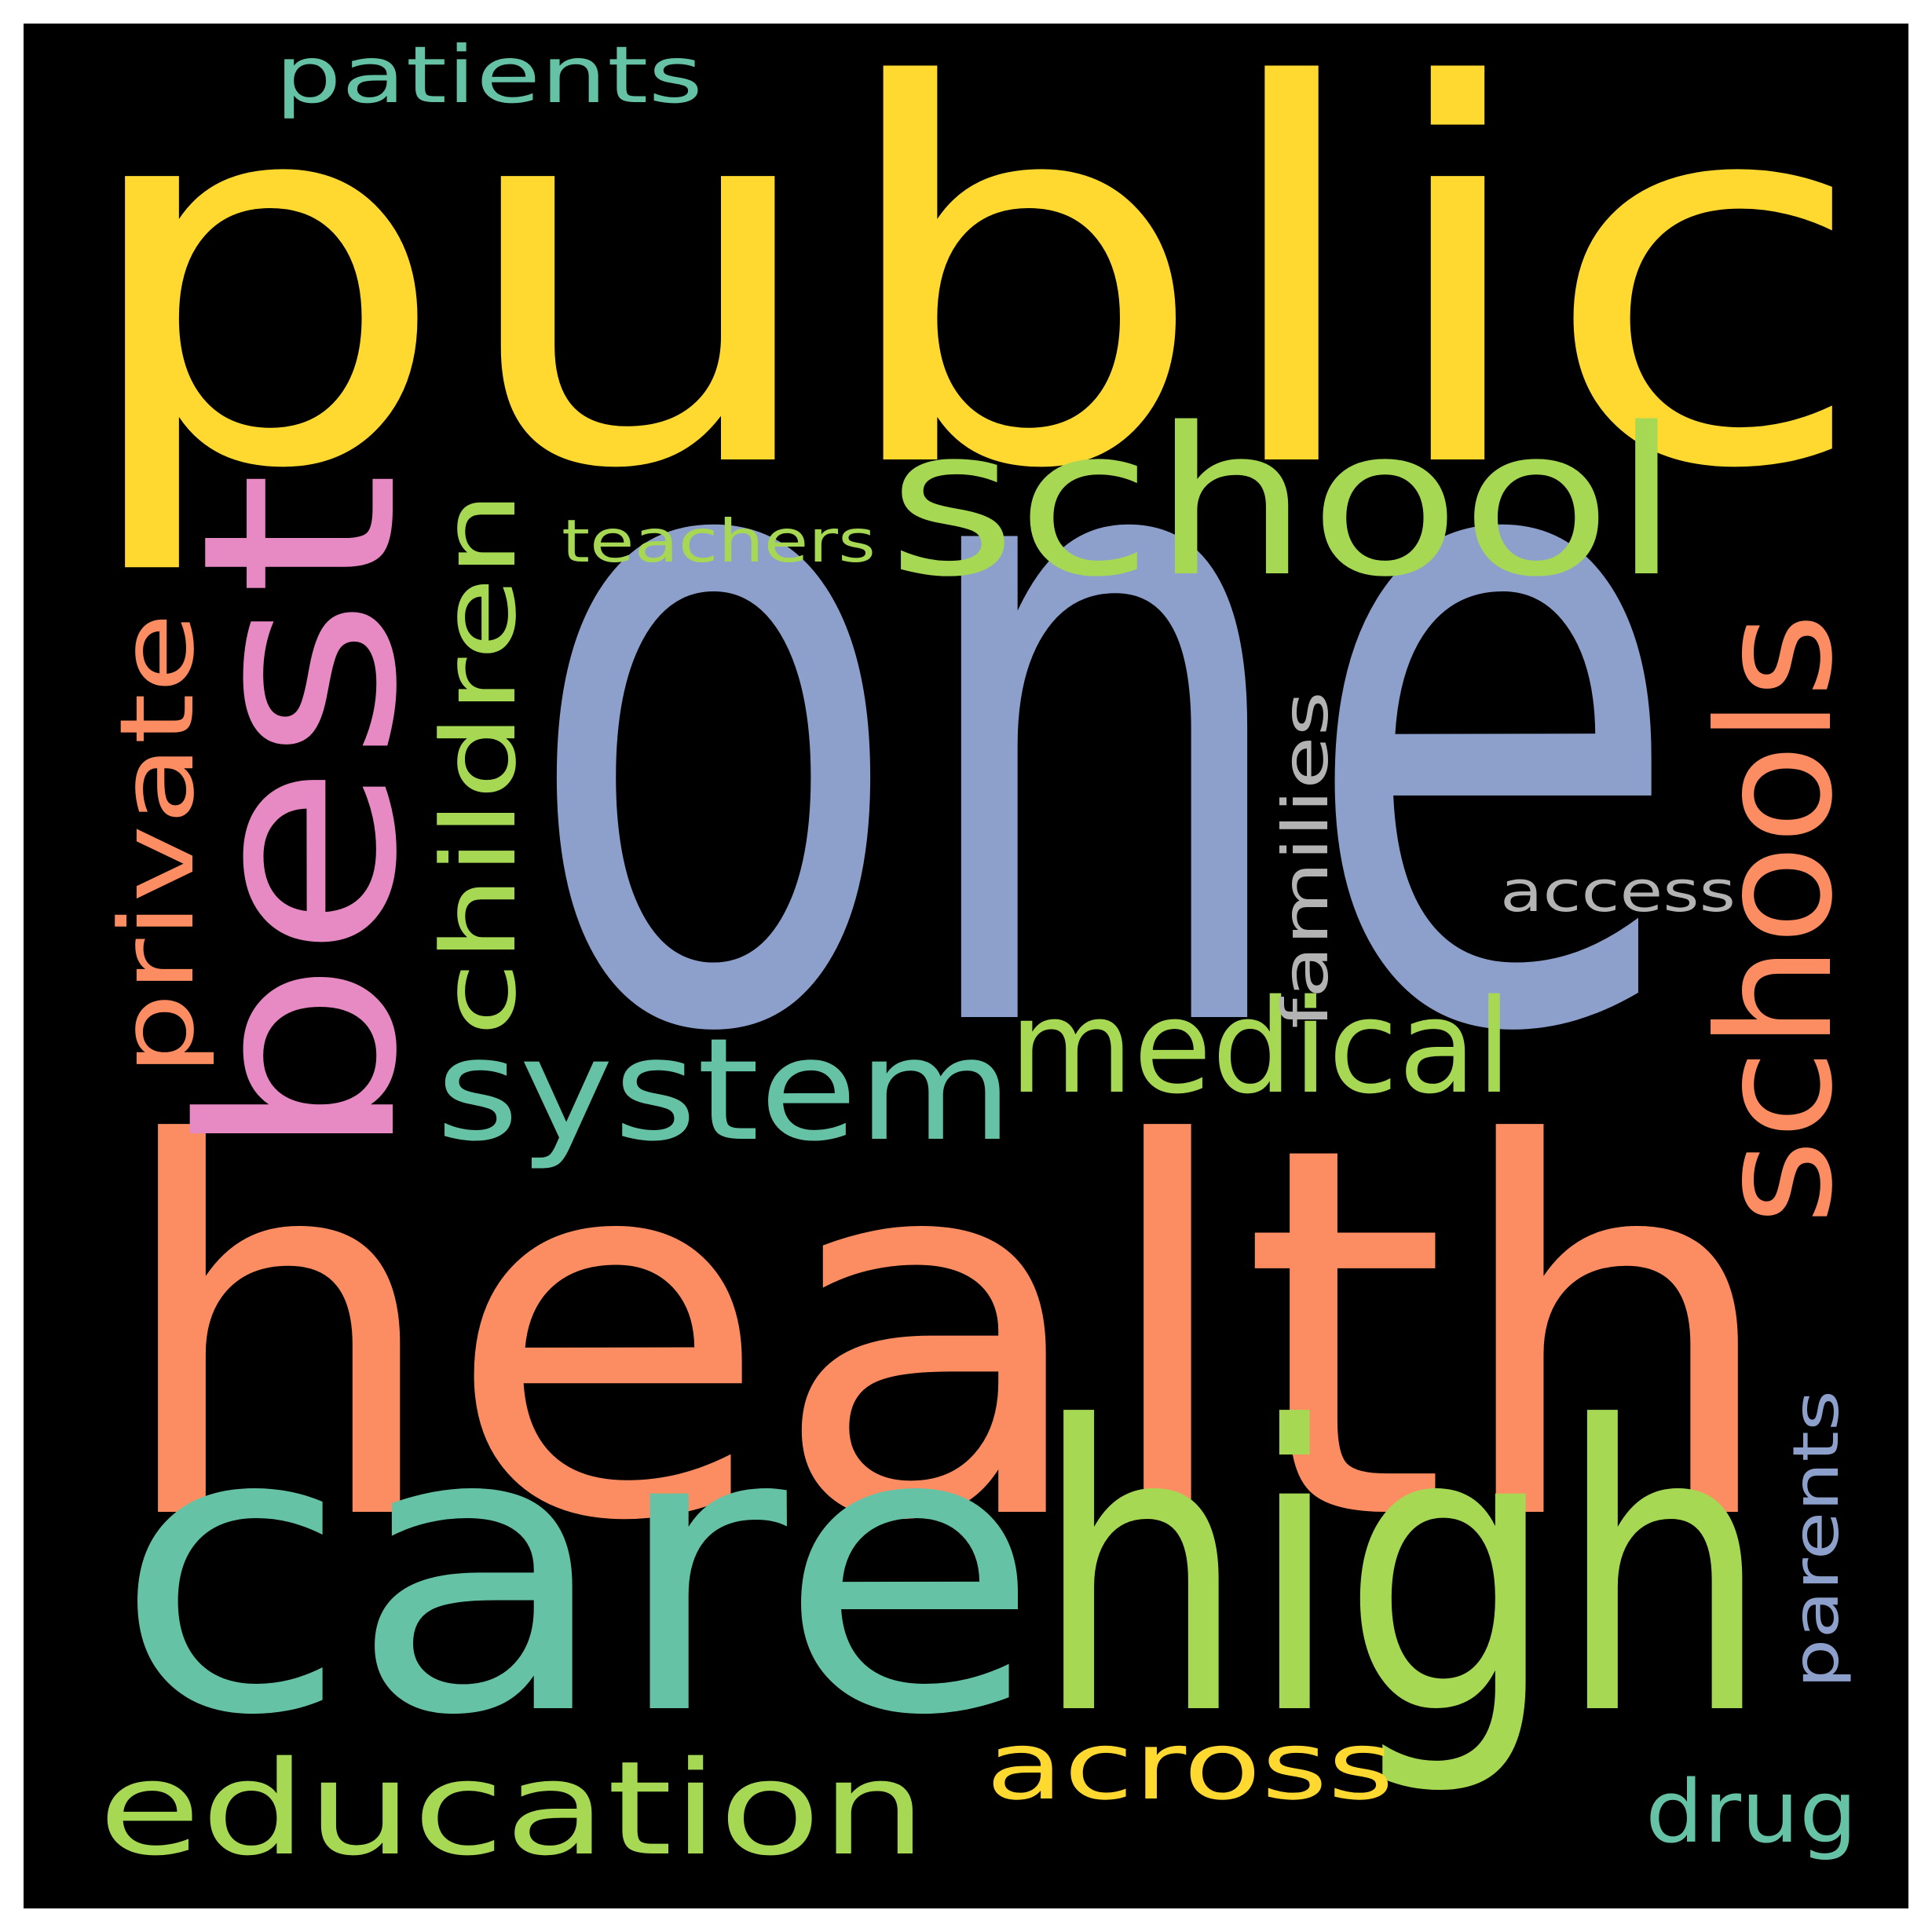  Describe the element at coordinates (157, 844) in the screenshot. I see `word-private: private` at that location.